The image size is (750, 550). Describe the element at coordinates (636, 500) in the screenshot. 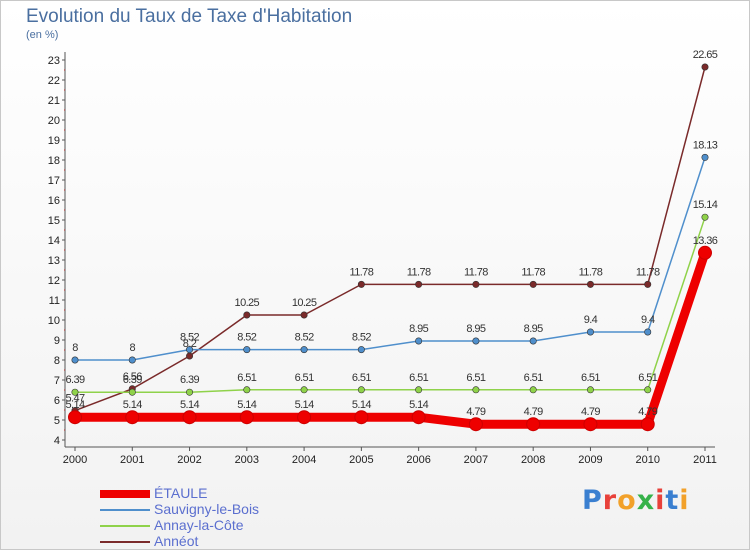

I see `proxiti-logo: Proxiti` at that location.